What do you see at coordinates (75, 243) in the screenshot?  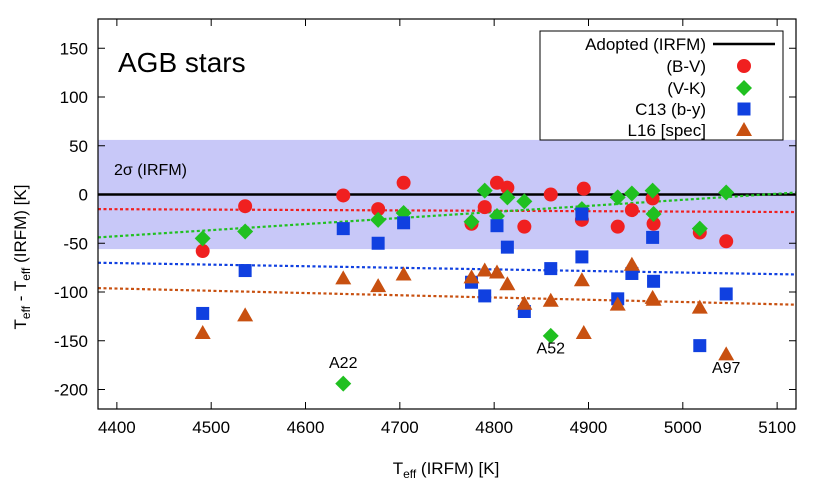 I see `y-tick-label-4: -50` at bounding box center [75, 243].